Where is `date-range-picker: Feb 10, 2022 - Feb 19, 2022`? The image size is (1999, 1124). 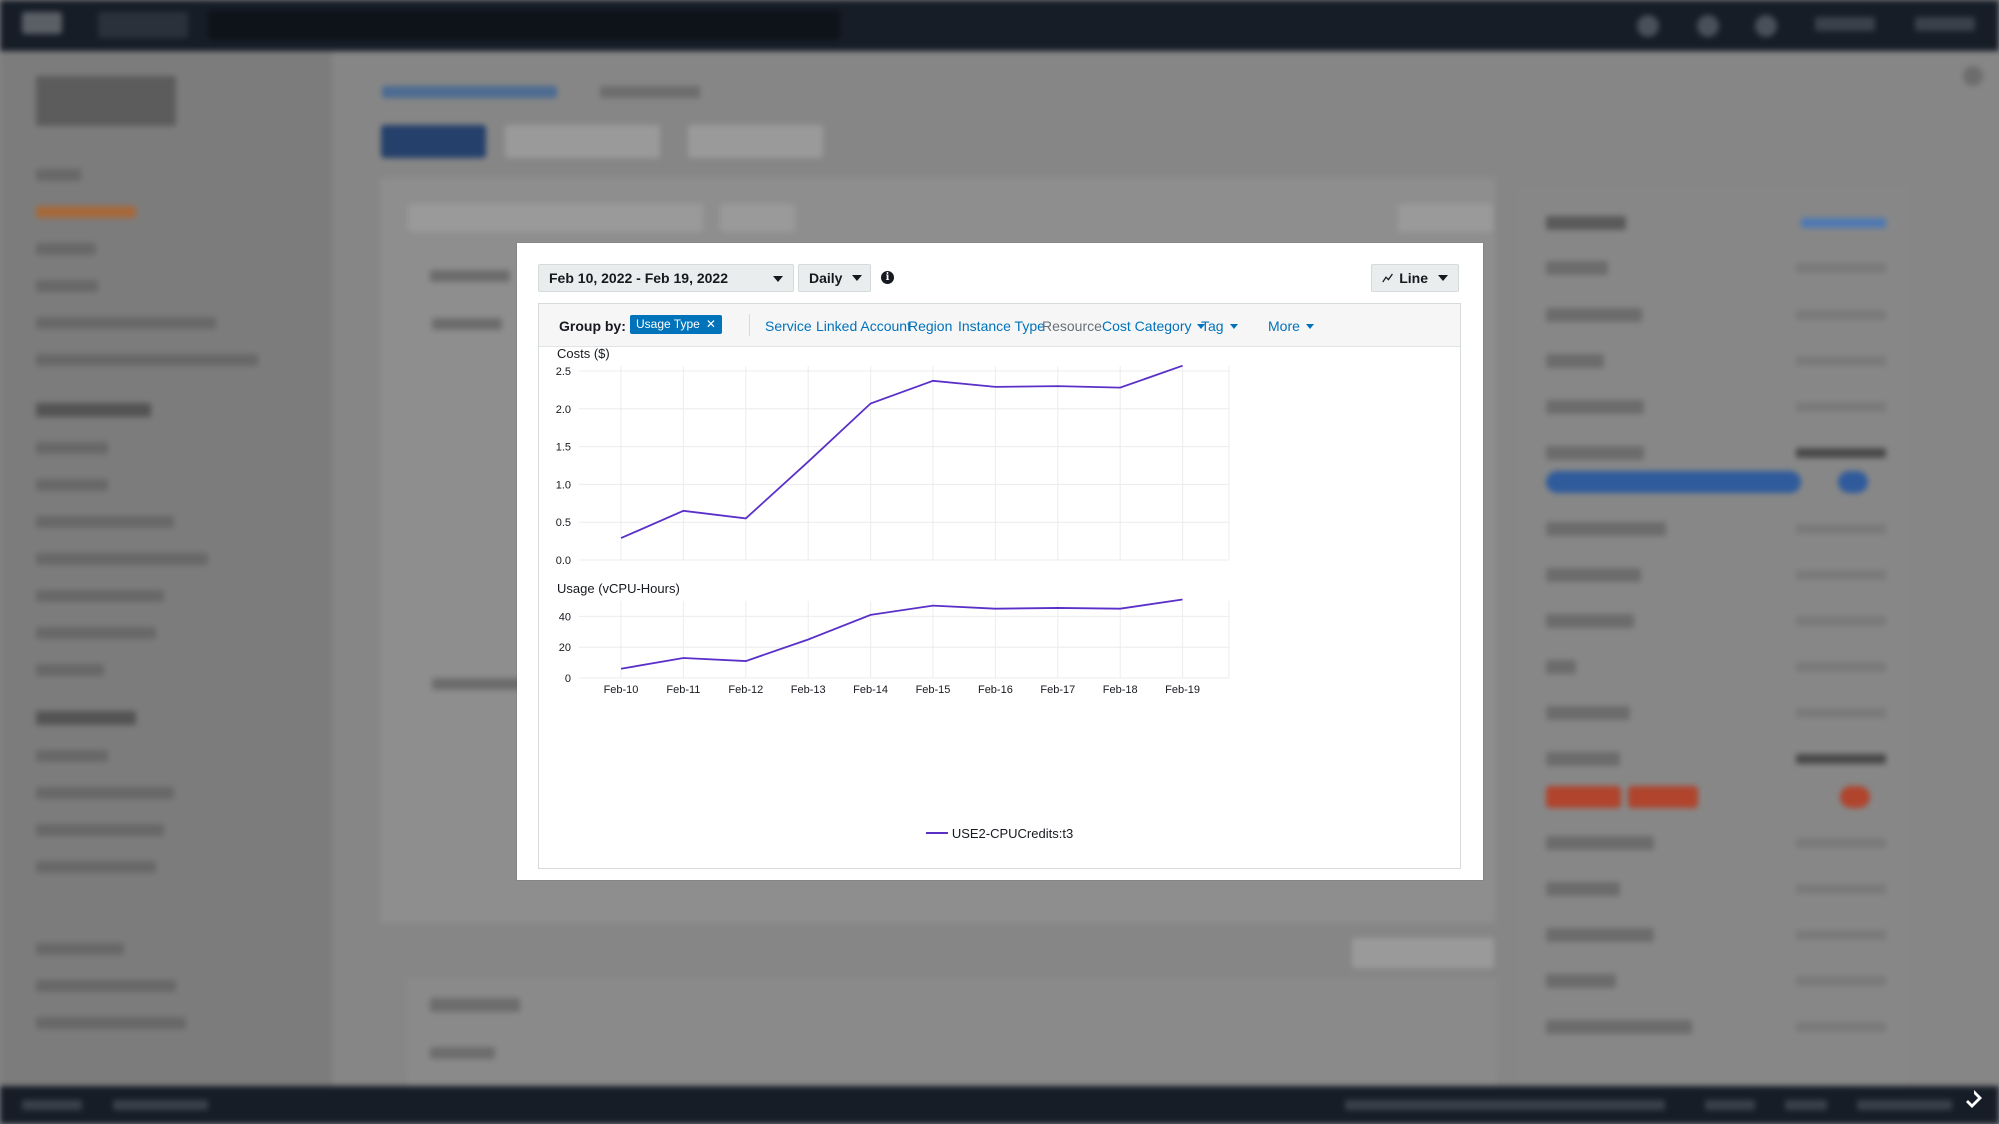
date-range-picker: Feb 10, 2022 - Feb 19, 2022 is located at coordinates (666, 278).